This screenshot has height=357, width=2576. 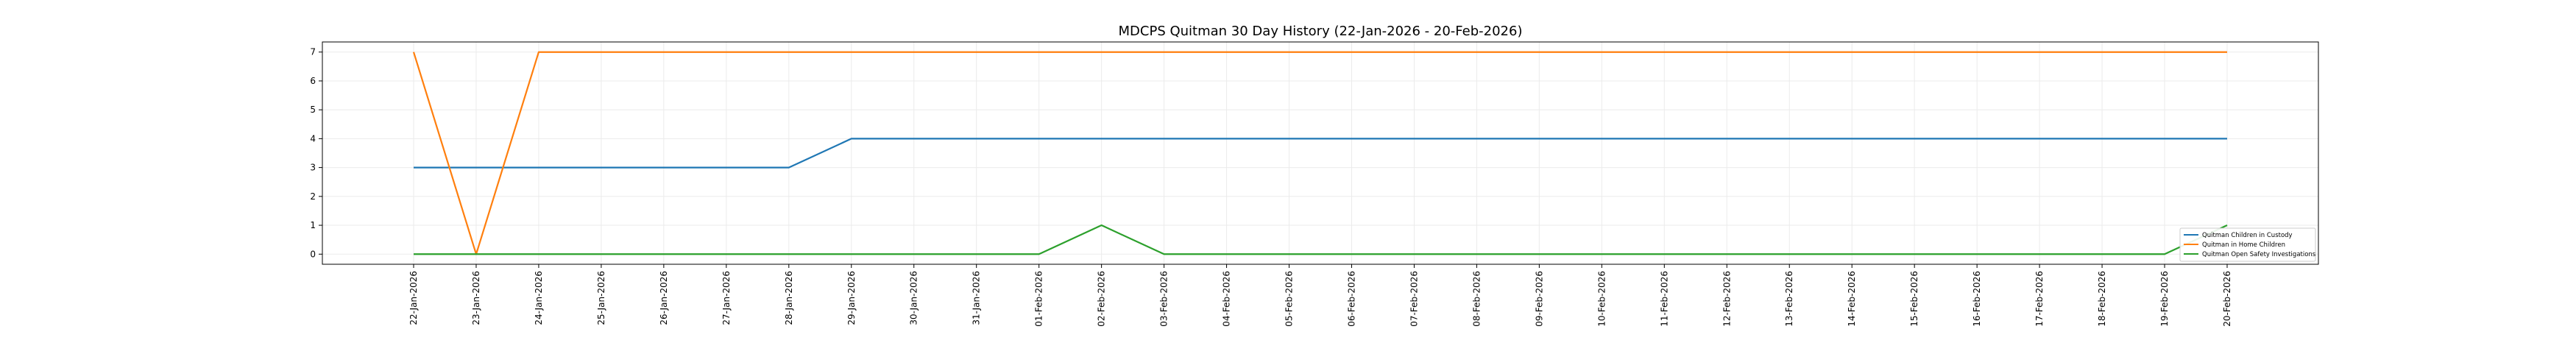 I want to click on y-tick-label: 4, so click(x=313, y=138).